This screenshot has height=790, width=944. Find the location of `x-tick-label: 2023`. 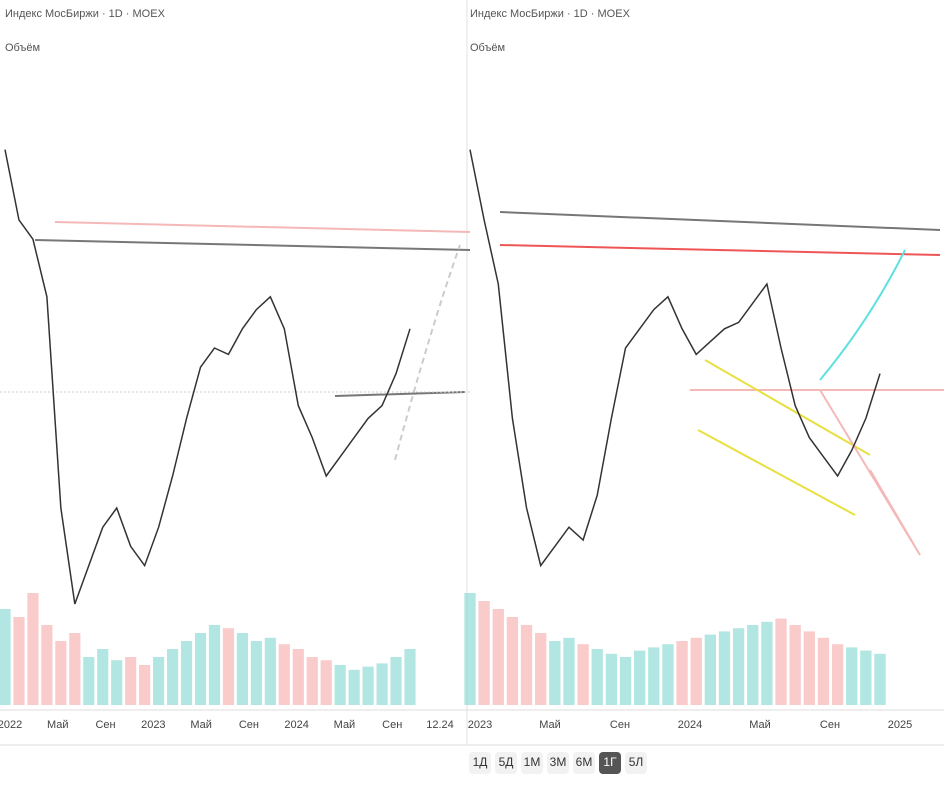

x-tick-label: 2023 is located at coordinates (153, 725).